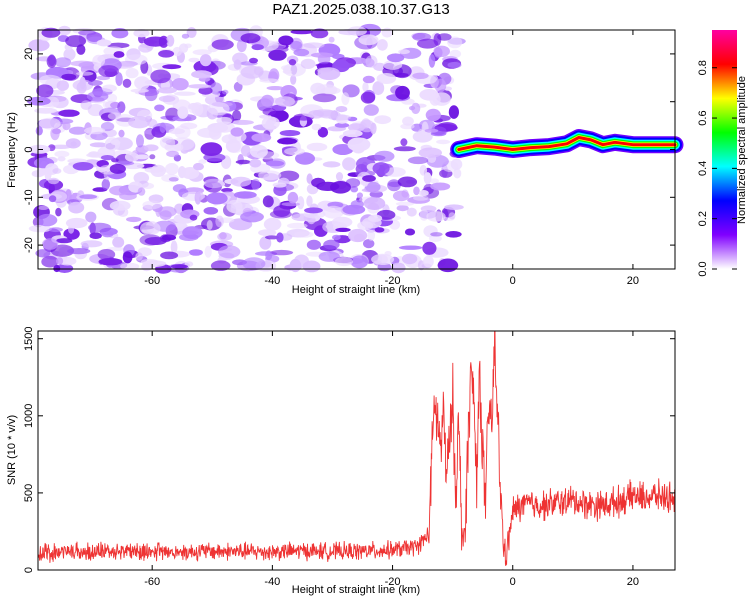 The width and height of the screenshot is (750, 600). Describe the element at coordinates (717, 168) in the screenshot. I see `colorbar-ticks: 0.0 0.2 0.4 0.6 0.8` at that location.